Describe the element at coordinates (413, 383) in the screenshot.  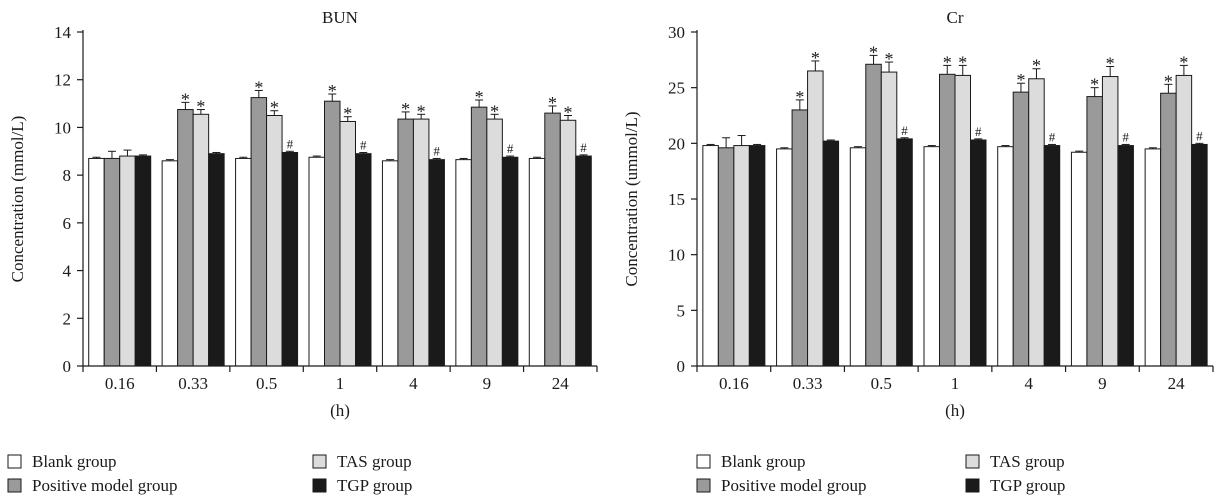
I see `x-tick-label: 4` at that location.